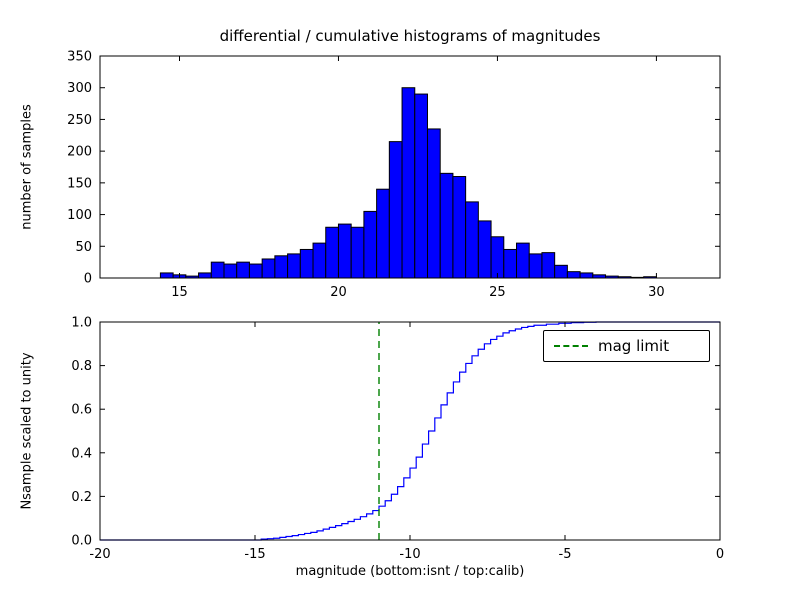 The width and height of the screenshot is (800, 600). Describe the element at coordinates (81, 323) in the screenshot. I see `y-tick-label: 1.0` at that location.